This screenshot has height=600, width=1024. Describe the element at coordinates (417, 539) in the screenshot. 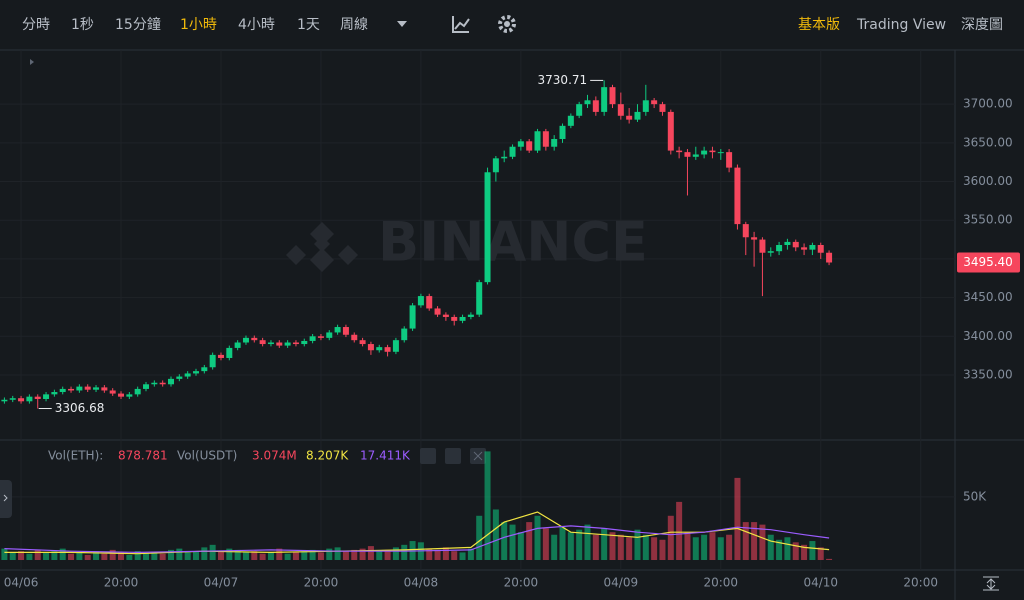

I see `volume-ma-line` at that location.